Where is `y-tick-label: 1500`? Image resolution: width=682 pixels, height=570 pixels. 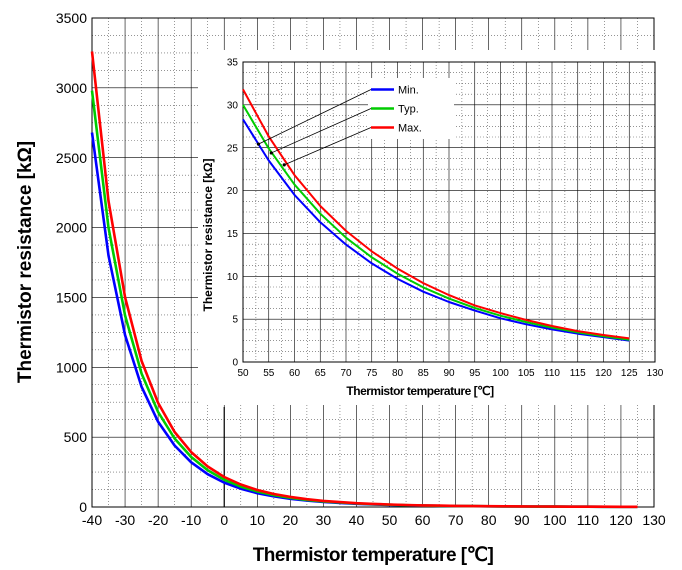 y-tick-label: 1500 is located at coordinates (71, 297).